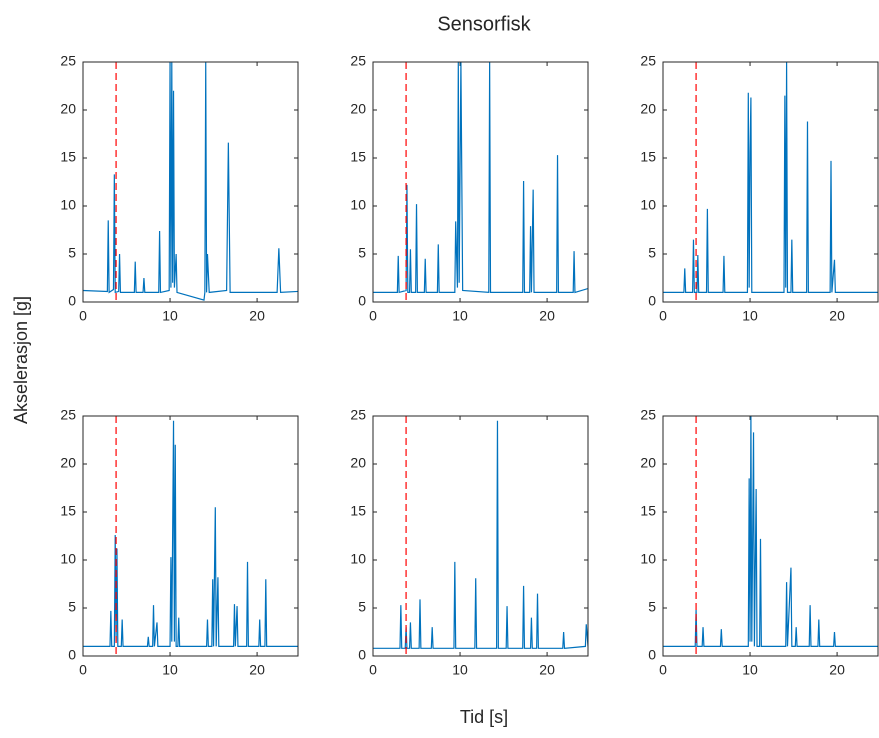 The height and width of the screenshot is (738, 879). What do you see at coordinates (484, 717) in the screenshot?
I see `x-axis-label: Tid [s]` at bounding box center [484, 717].